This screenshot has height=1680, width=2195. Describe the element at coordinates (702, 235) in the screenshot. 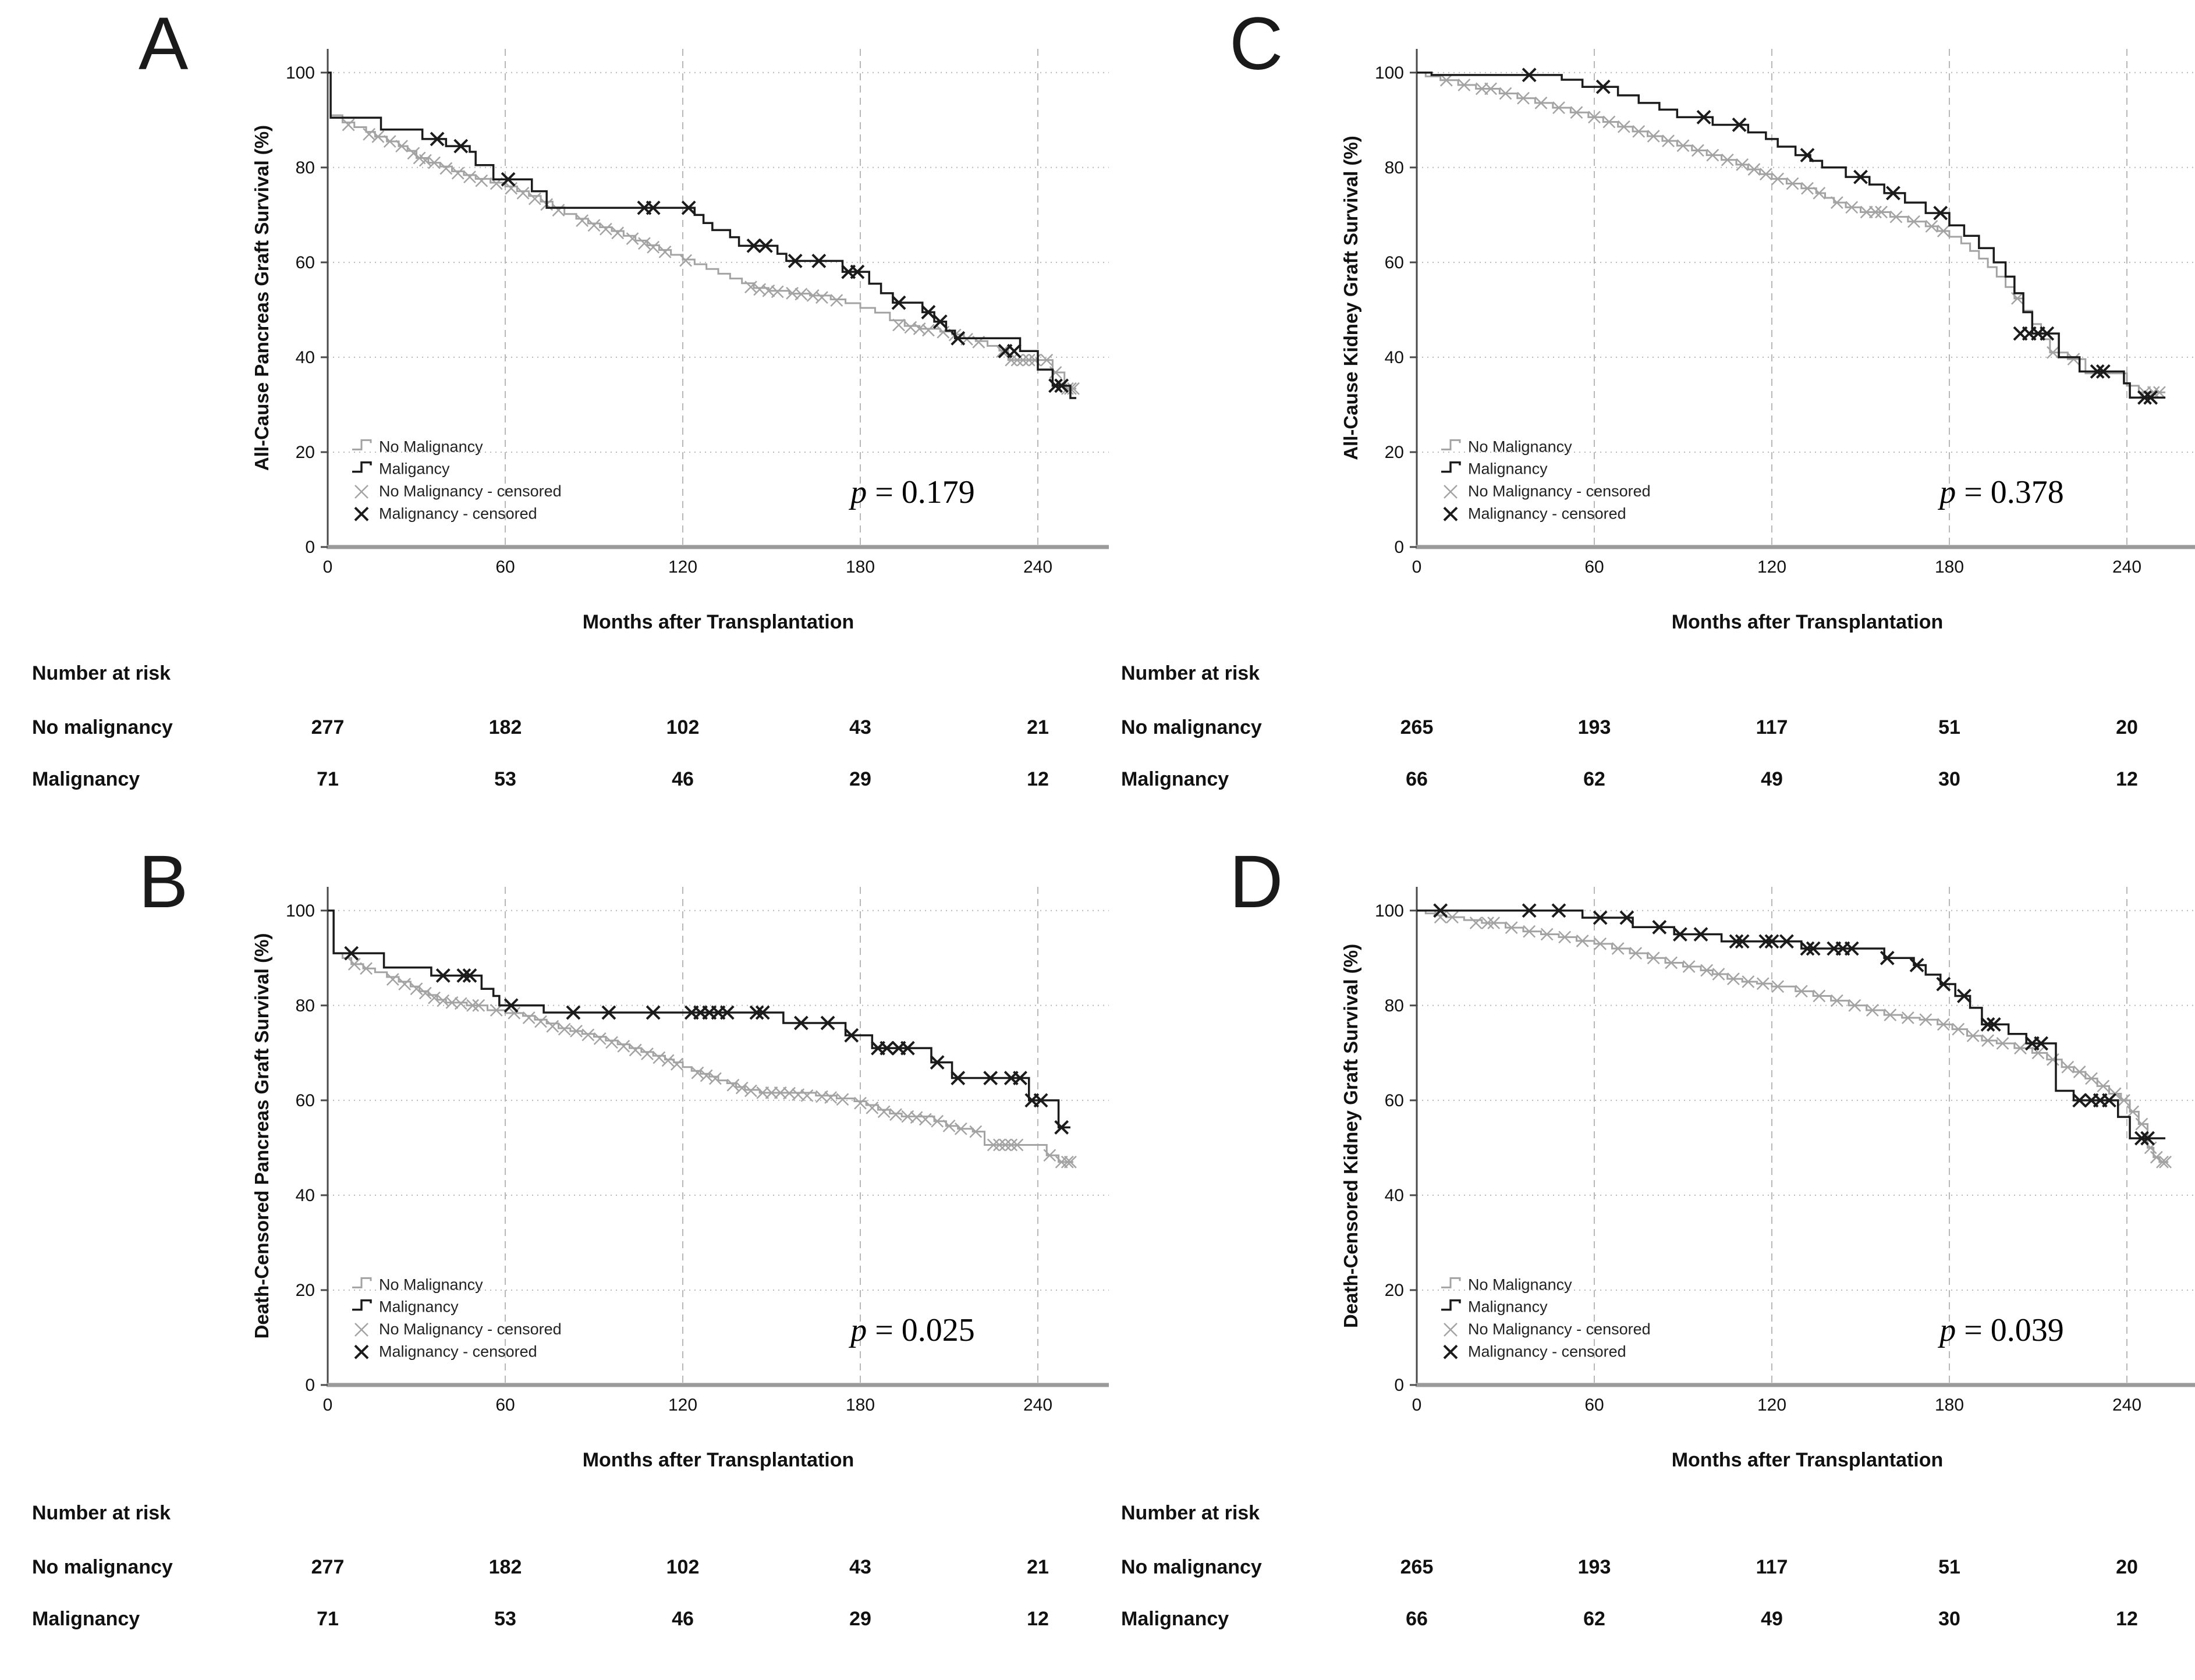

I see `survival-curve-maligancy` at that location.